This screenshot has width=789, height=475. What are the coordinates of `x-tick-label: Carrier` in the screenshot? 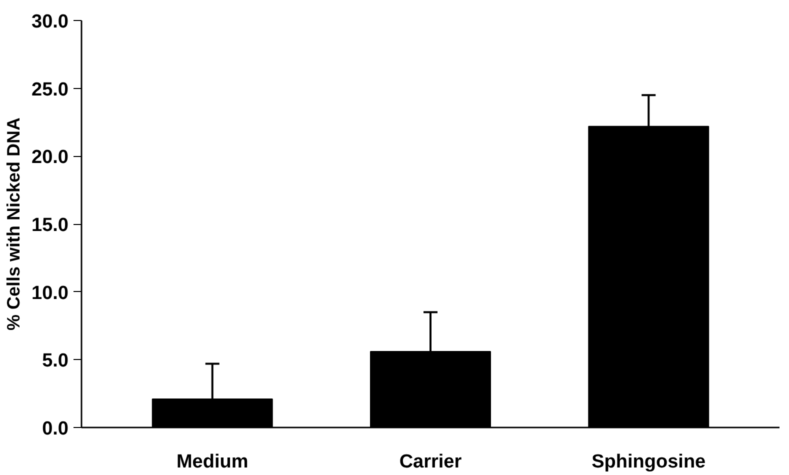 It's located at (430, 462).